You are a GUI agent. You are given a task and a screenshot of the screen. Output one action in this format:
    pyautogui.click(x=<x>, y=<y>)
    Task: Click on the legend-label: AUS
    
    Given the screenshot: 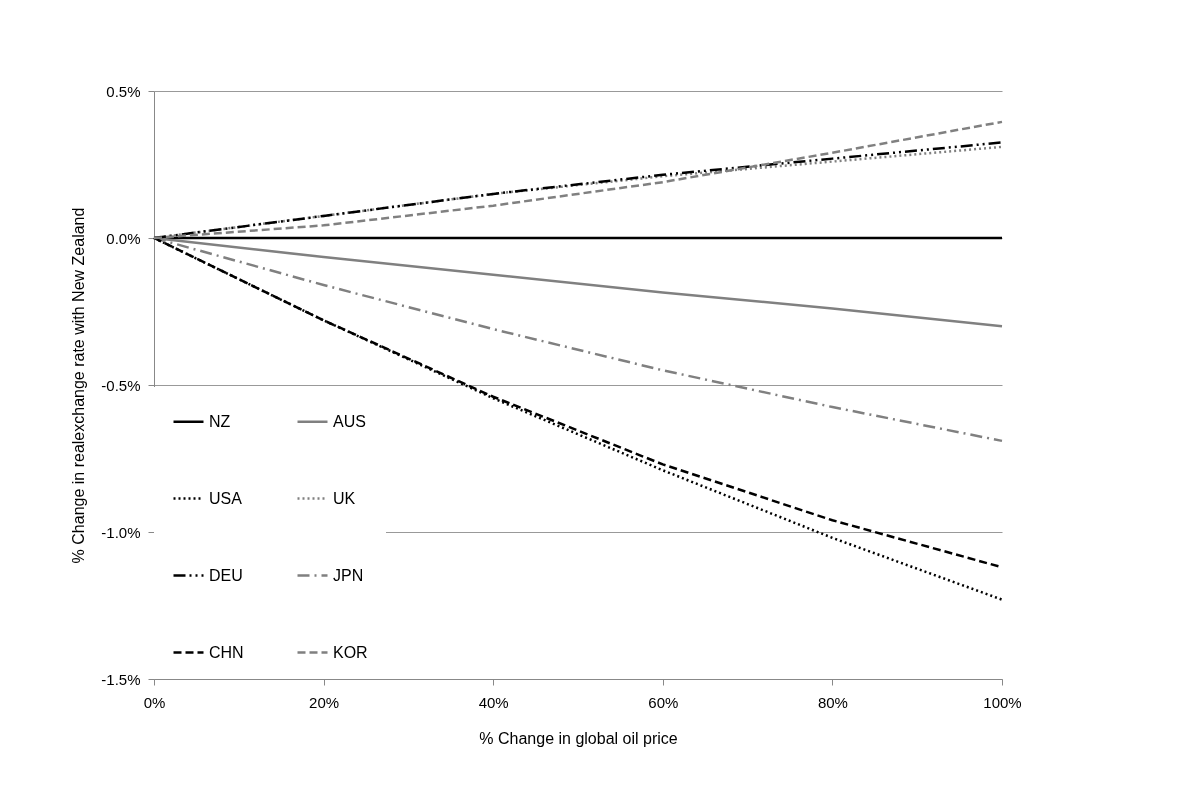 What is the action you would take?
    pyautogui.click(x=349, y=421)
    